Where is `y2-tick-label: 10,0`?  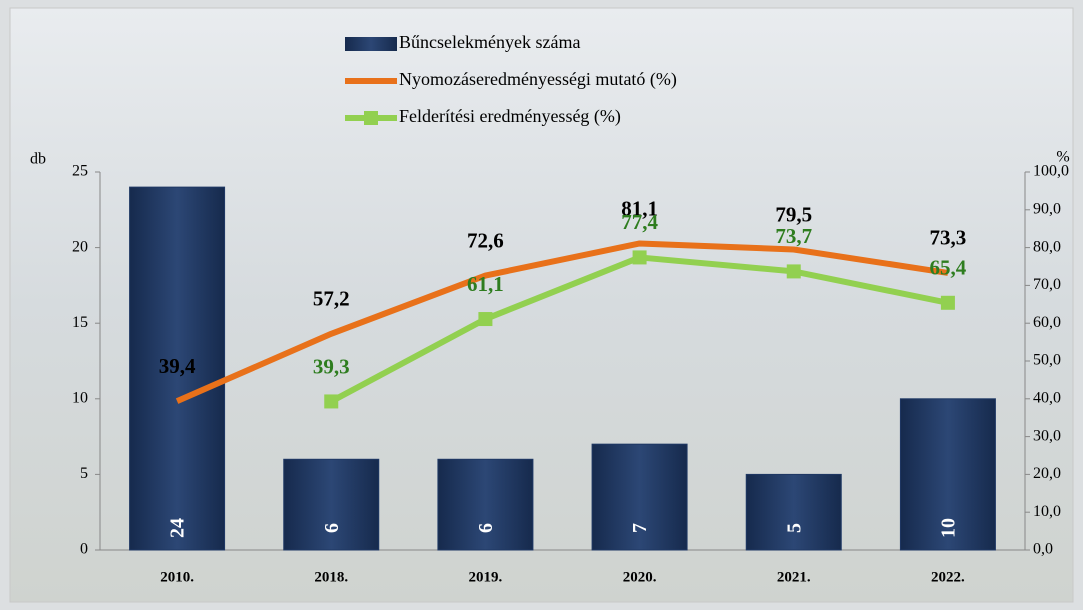
y2-tick-label: 10,0 is located at coordinates (1047, 511).